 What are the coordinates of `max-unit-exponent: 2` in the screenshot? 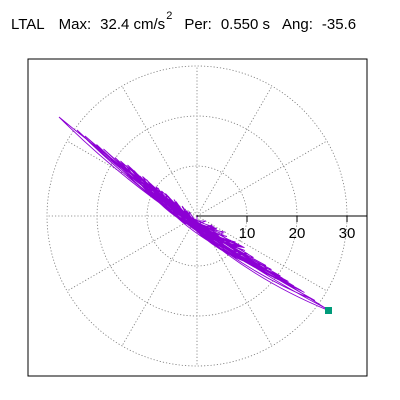 It's located at (169, 16).